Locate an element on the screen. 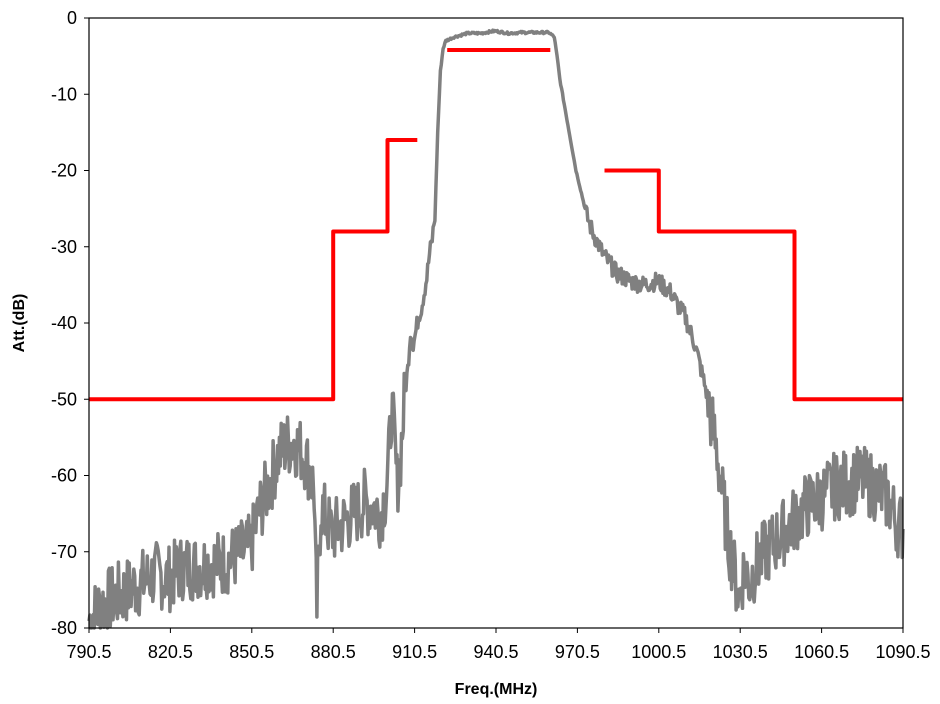  x-tick-label: 910.5 is located at coordinates (414, 652).